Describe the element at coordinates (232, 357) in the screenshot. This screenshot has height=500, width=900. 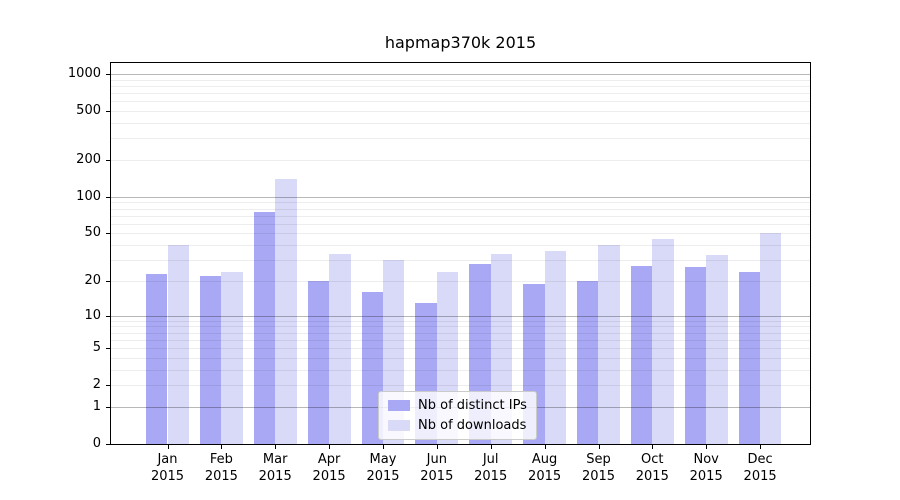
I see `bar-nb-of-downloads-feb` at that location.